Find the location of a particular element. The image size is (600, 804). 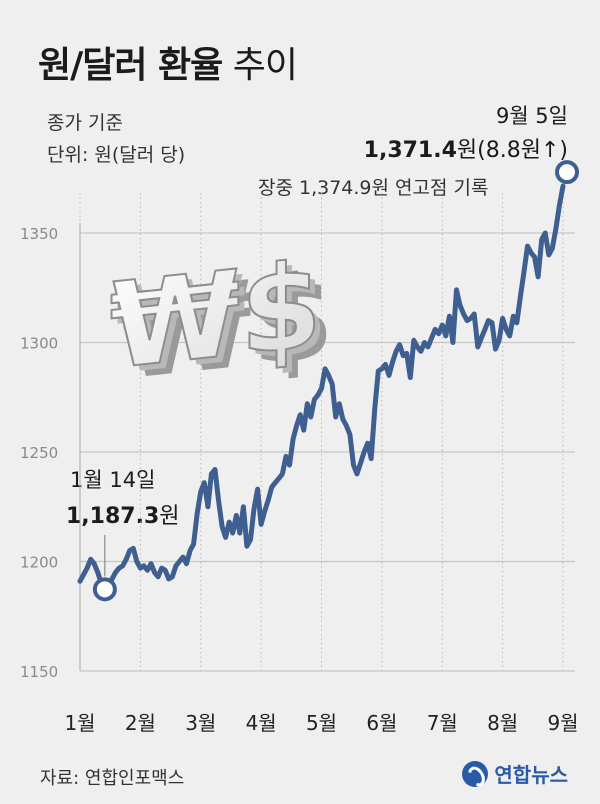

subtitle-basis: 종가 기준 is located at coordinates (85, 123).